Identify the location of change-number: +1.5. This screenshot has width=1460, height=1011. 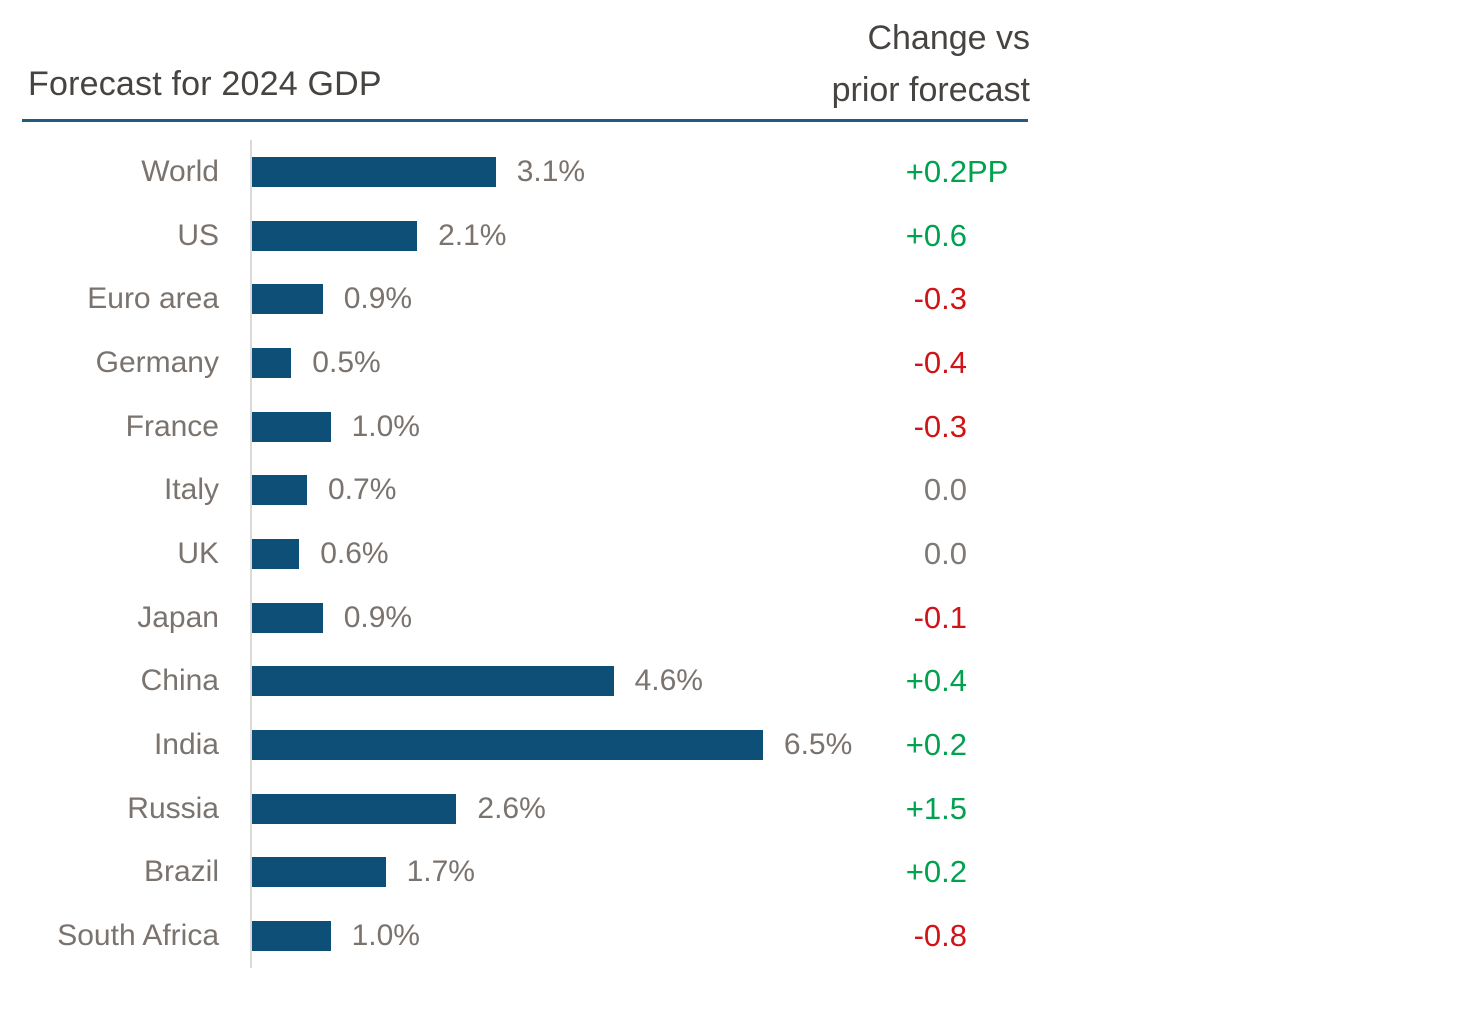
(936, 808).